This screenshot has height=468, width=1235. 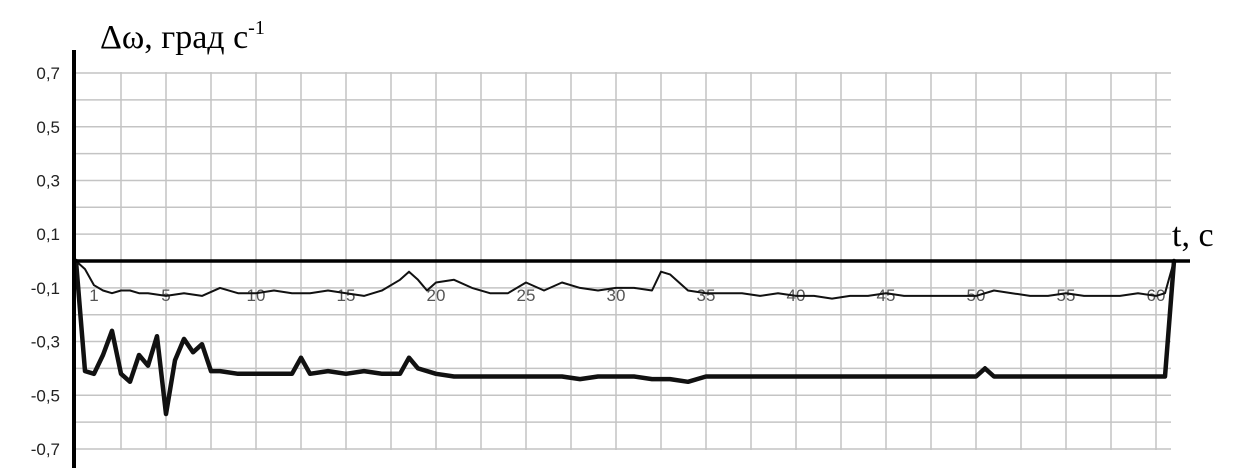 I want to click on x-axis-title: t, с, so click(x=1193, y=235).